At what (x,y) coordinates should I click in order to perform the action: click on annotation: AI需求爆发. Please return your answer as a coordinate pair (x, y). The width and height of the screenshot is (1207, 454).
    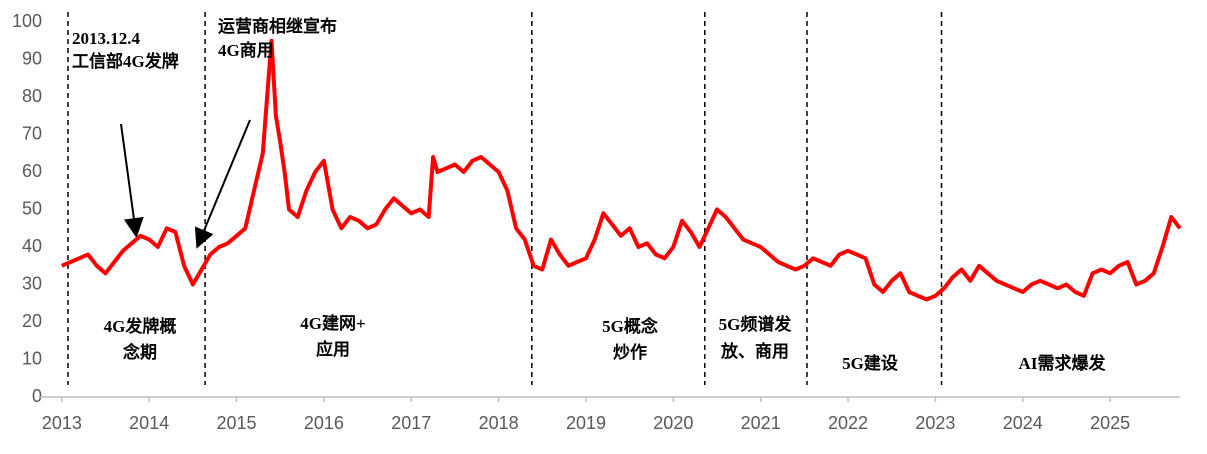
    Looking at the image, I should click on (1063, 363).